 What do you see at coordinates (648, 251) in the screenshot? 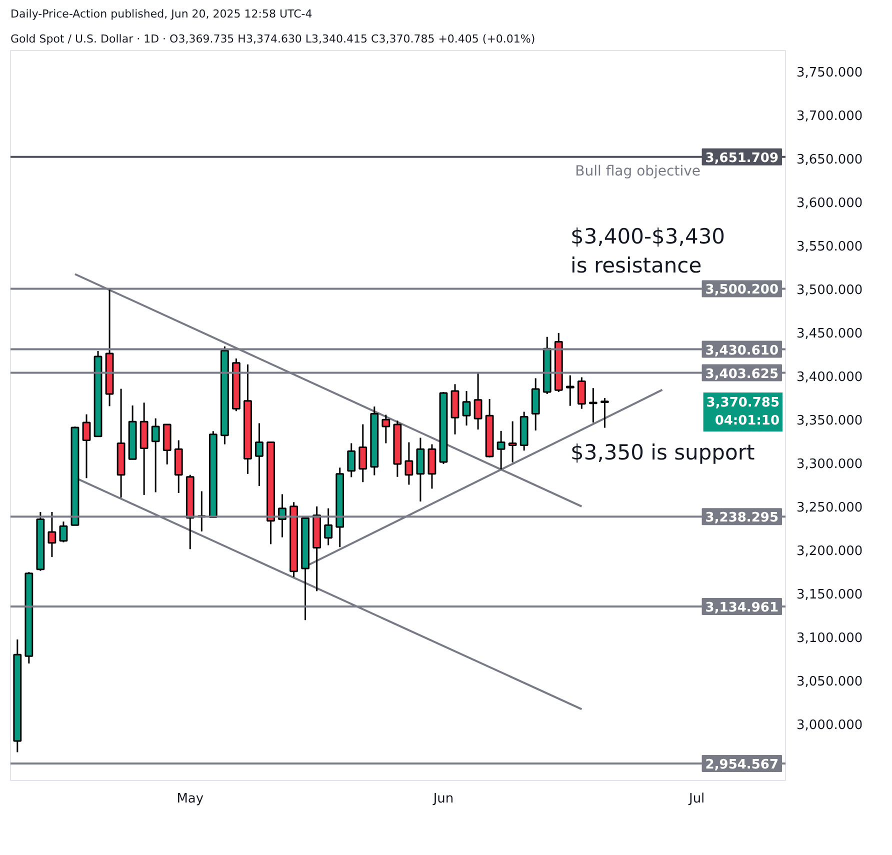
I see `annotation: $3,400-$3,430 is resistance` at bounding box center [648, 251].